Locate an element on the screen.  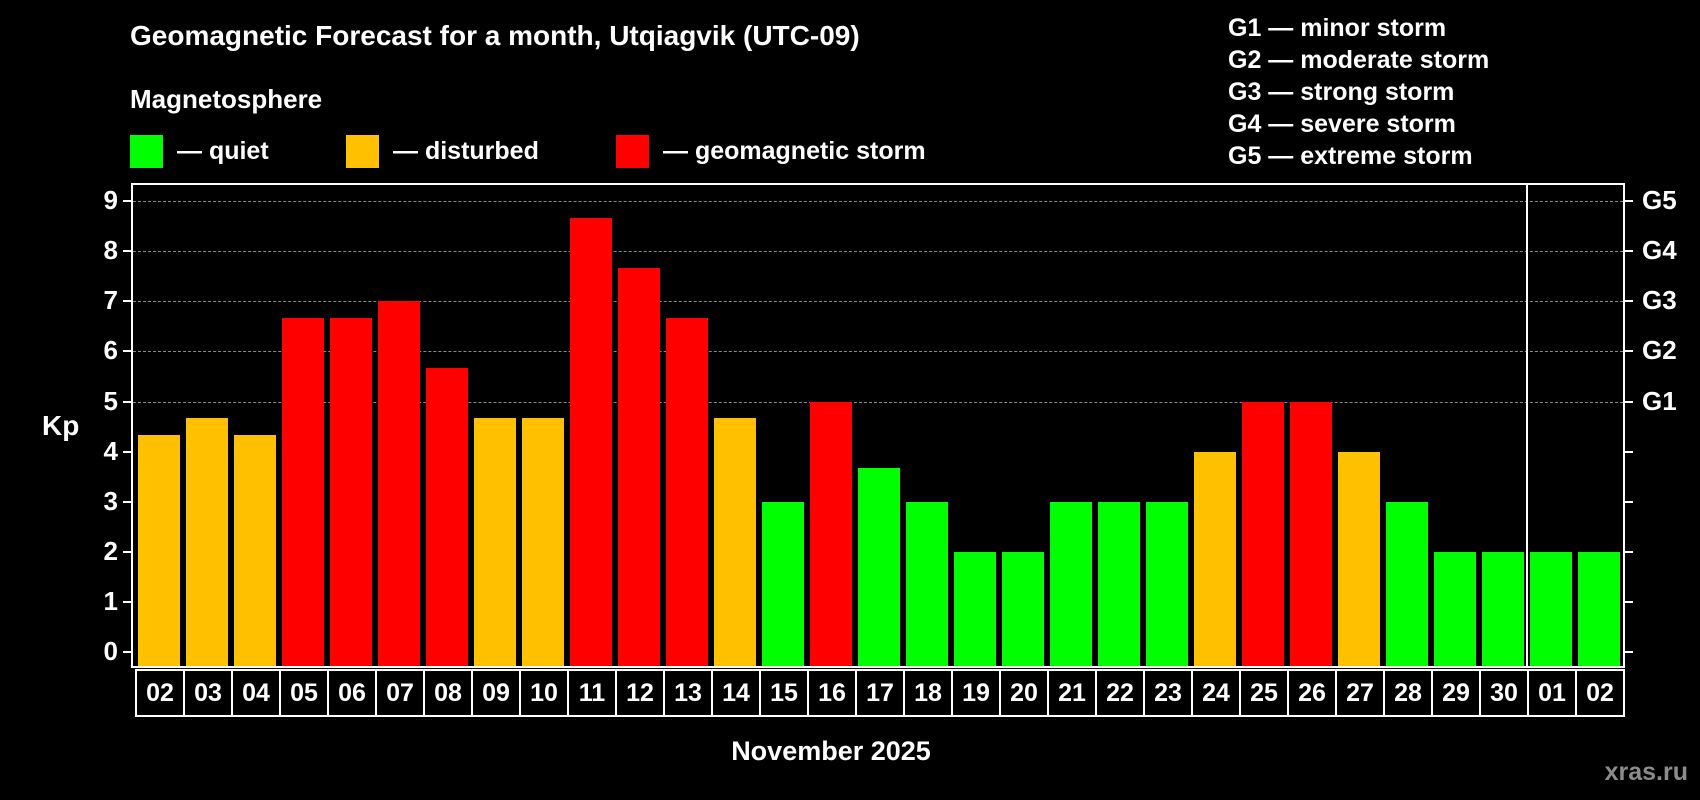
date-label-22: 22 is located at coordinates (1120, 693).